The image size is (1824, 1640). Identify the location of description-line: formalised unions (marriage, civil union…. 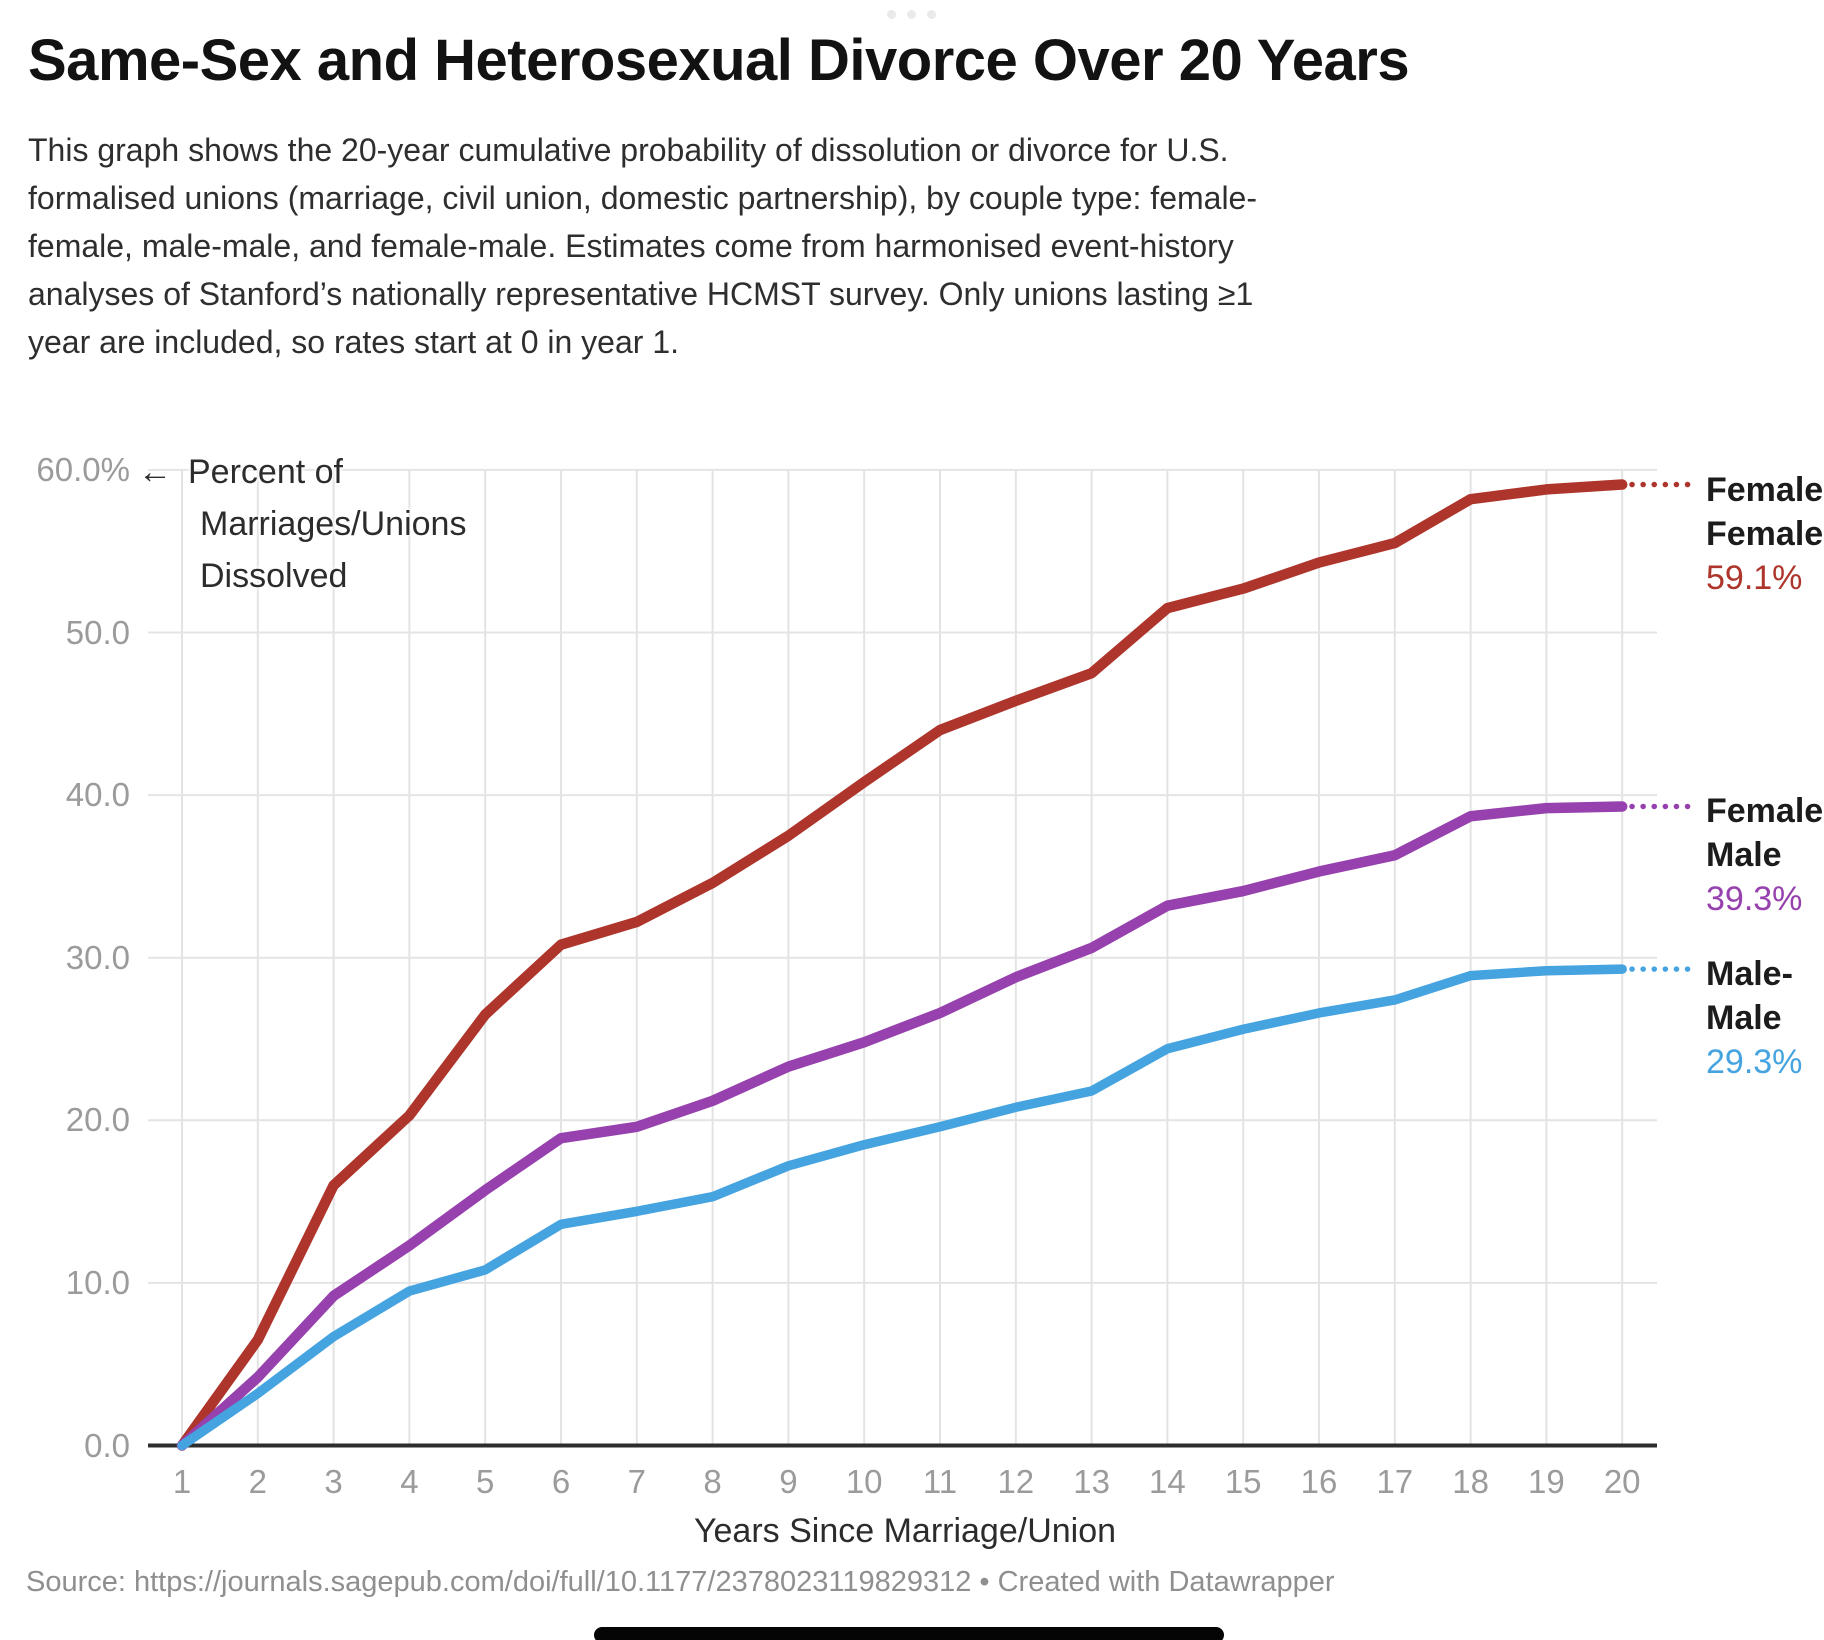
(642, 198).